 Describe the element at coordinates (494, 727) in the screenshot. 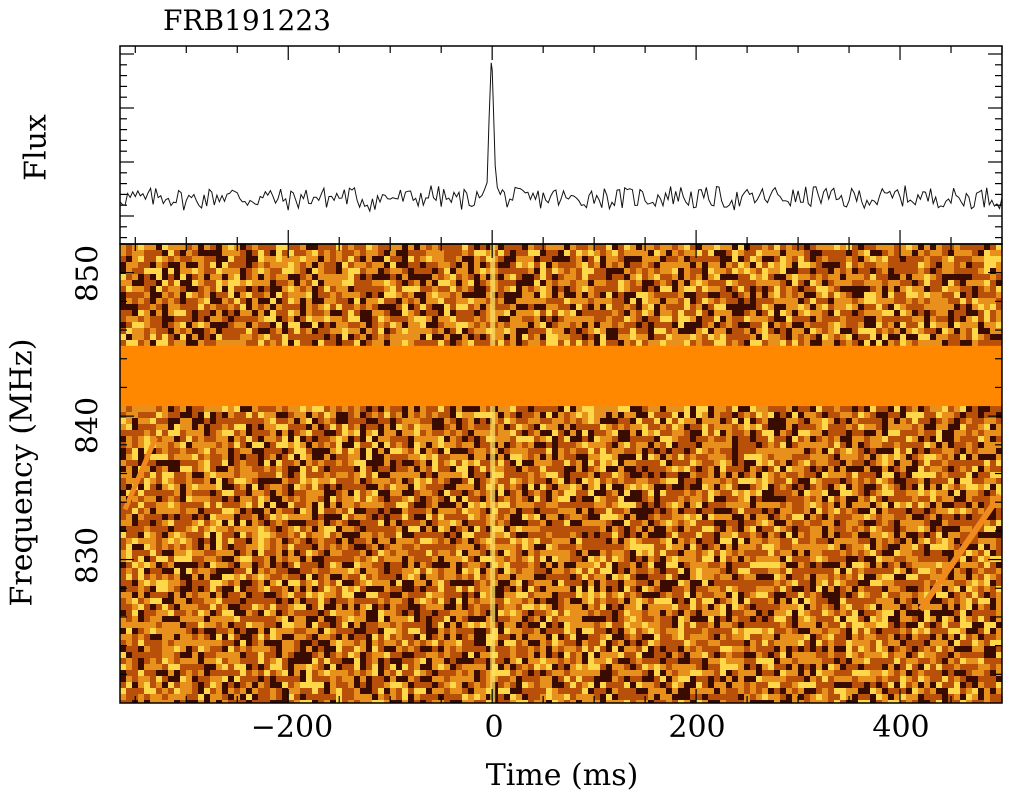

I see `x-tick-label: 0` at that location.